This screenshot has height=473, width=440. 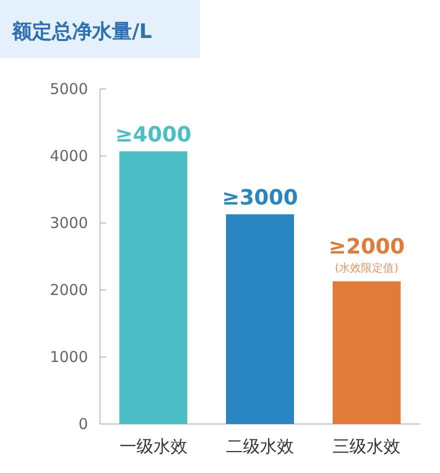 What do you see at coordinates (366, 447) in the screenshot?
I see `x-tick-label: 三级水效` at bounding box center [366, 447].